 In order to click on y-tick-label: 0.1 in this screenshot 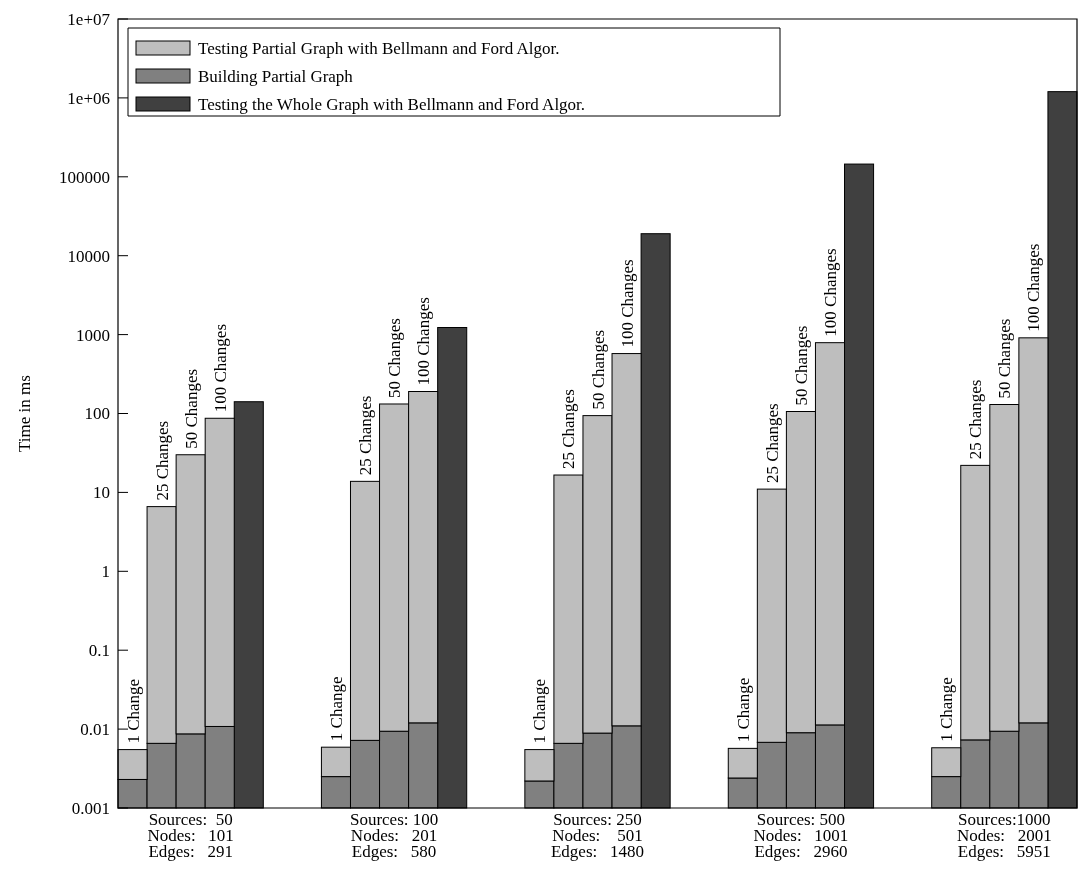, I will do `click(99, 651)`.